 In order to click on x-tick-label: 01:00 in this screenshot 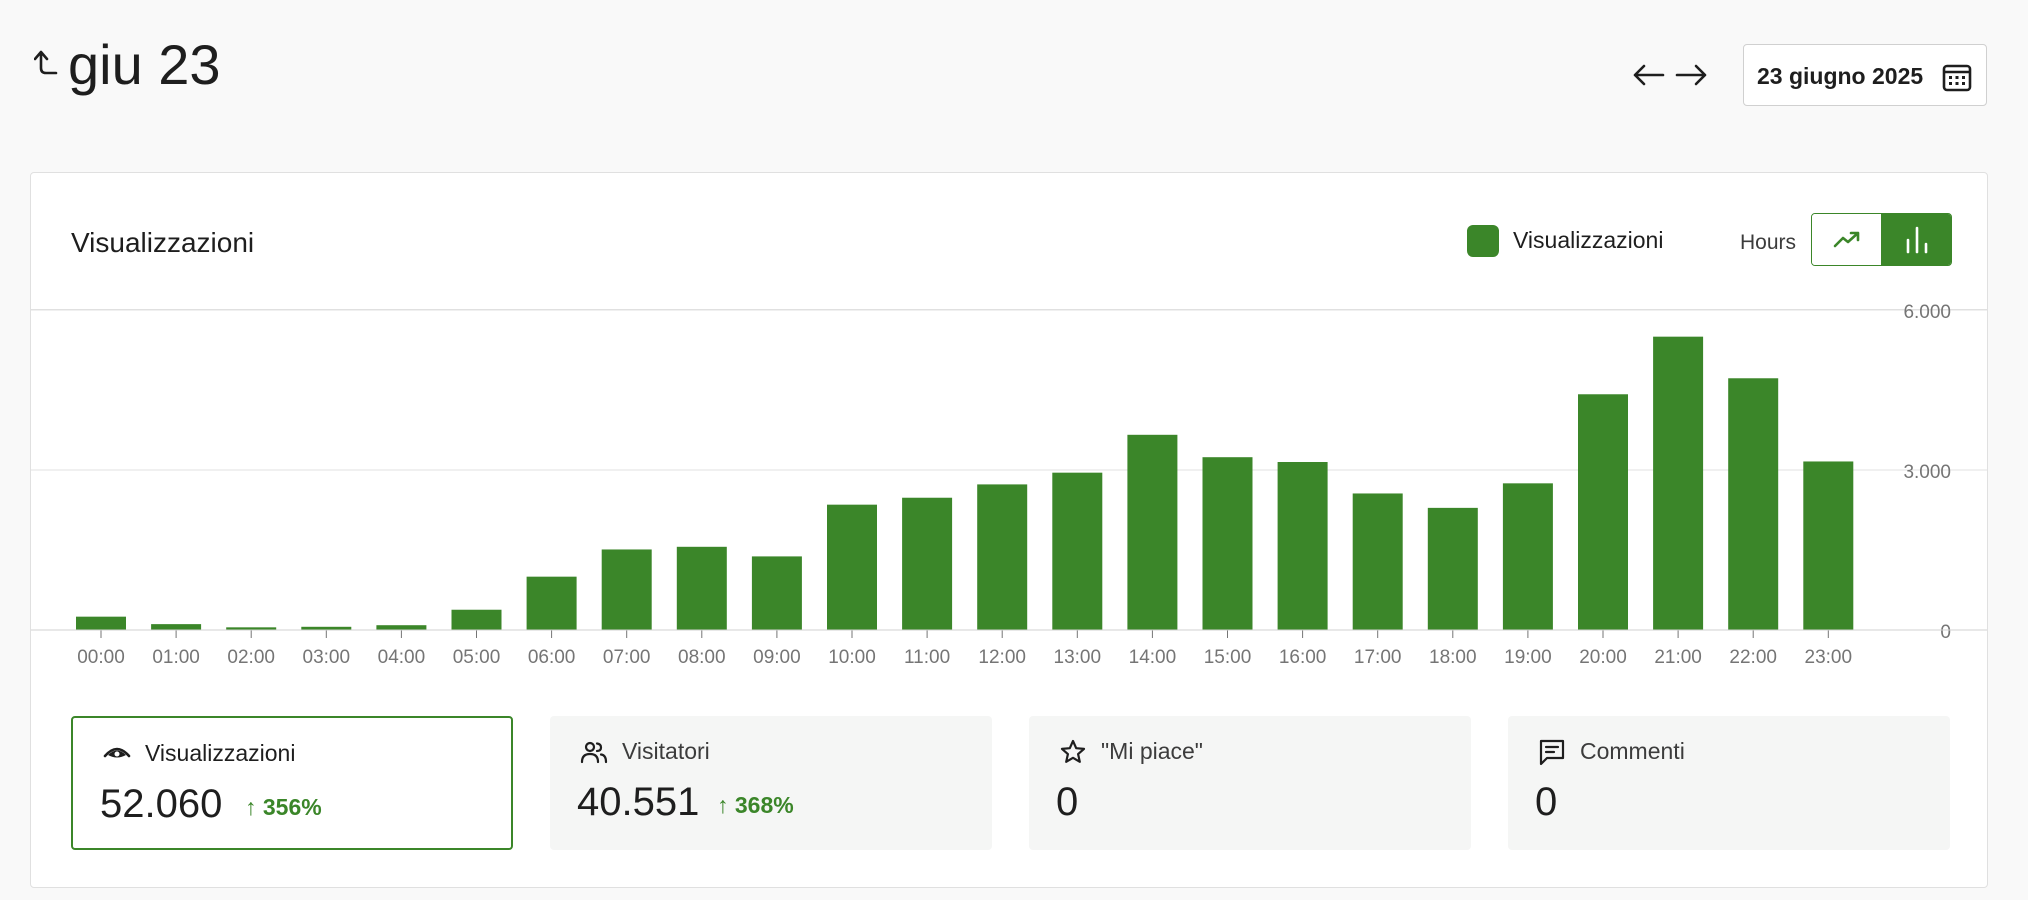, I will do `click(176, 657)`.